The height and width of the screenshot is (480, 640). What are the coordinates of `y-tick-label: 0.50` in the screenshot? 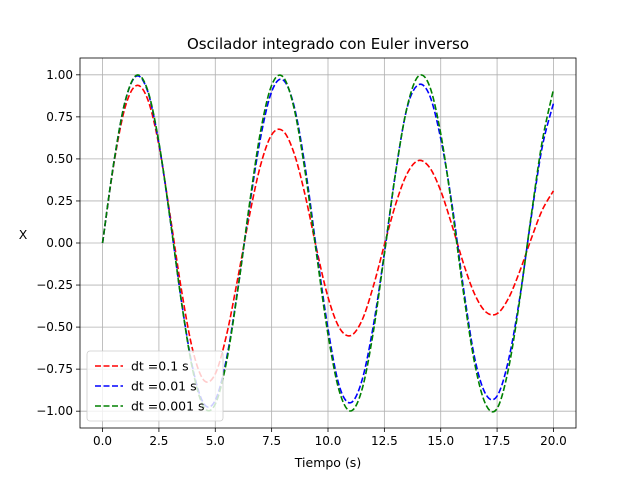 It's located at (59, 159).